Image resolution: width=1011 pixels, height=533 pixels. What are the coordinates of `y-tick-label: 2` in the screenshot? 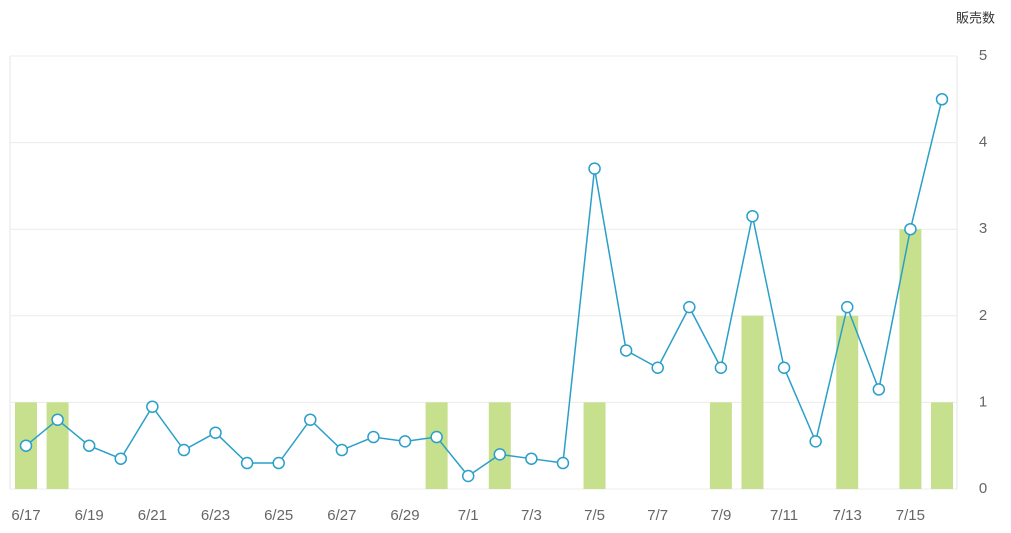 It's located at (983, 315).